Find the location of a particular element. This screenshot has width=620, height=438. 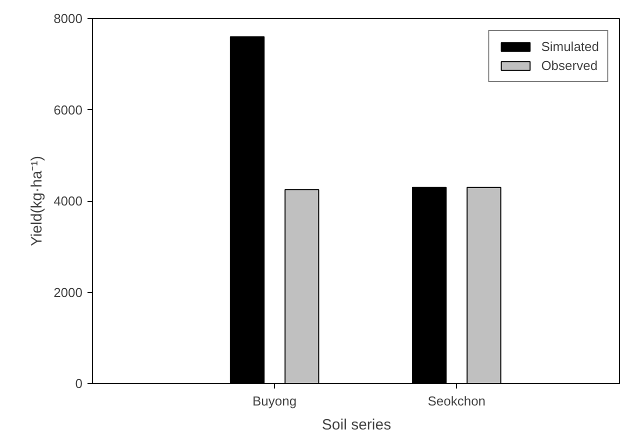

y-tick-label: 8000 is located at coordinates (68, 18).